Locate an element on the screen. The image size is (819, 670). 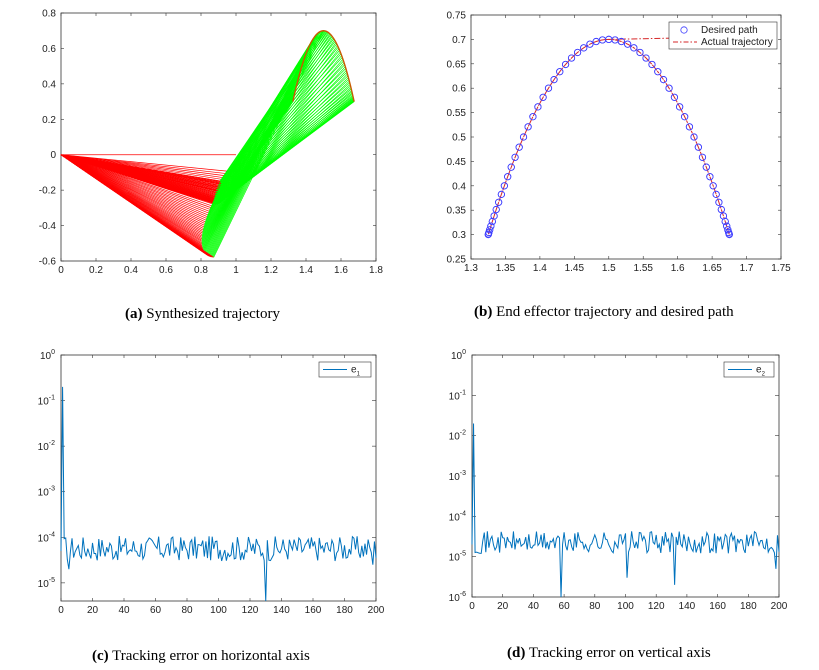
x-tick-label: 0.2 is located at coordinates (96, 270).